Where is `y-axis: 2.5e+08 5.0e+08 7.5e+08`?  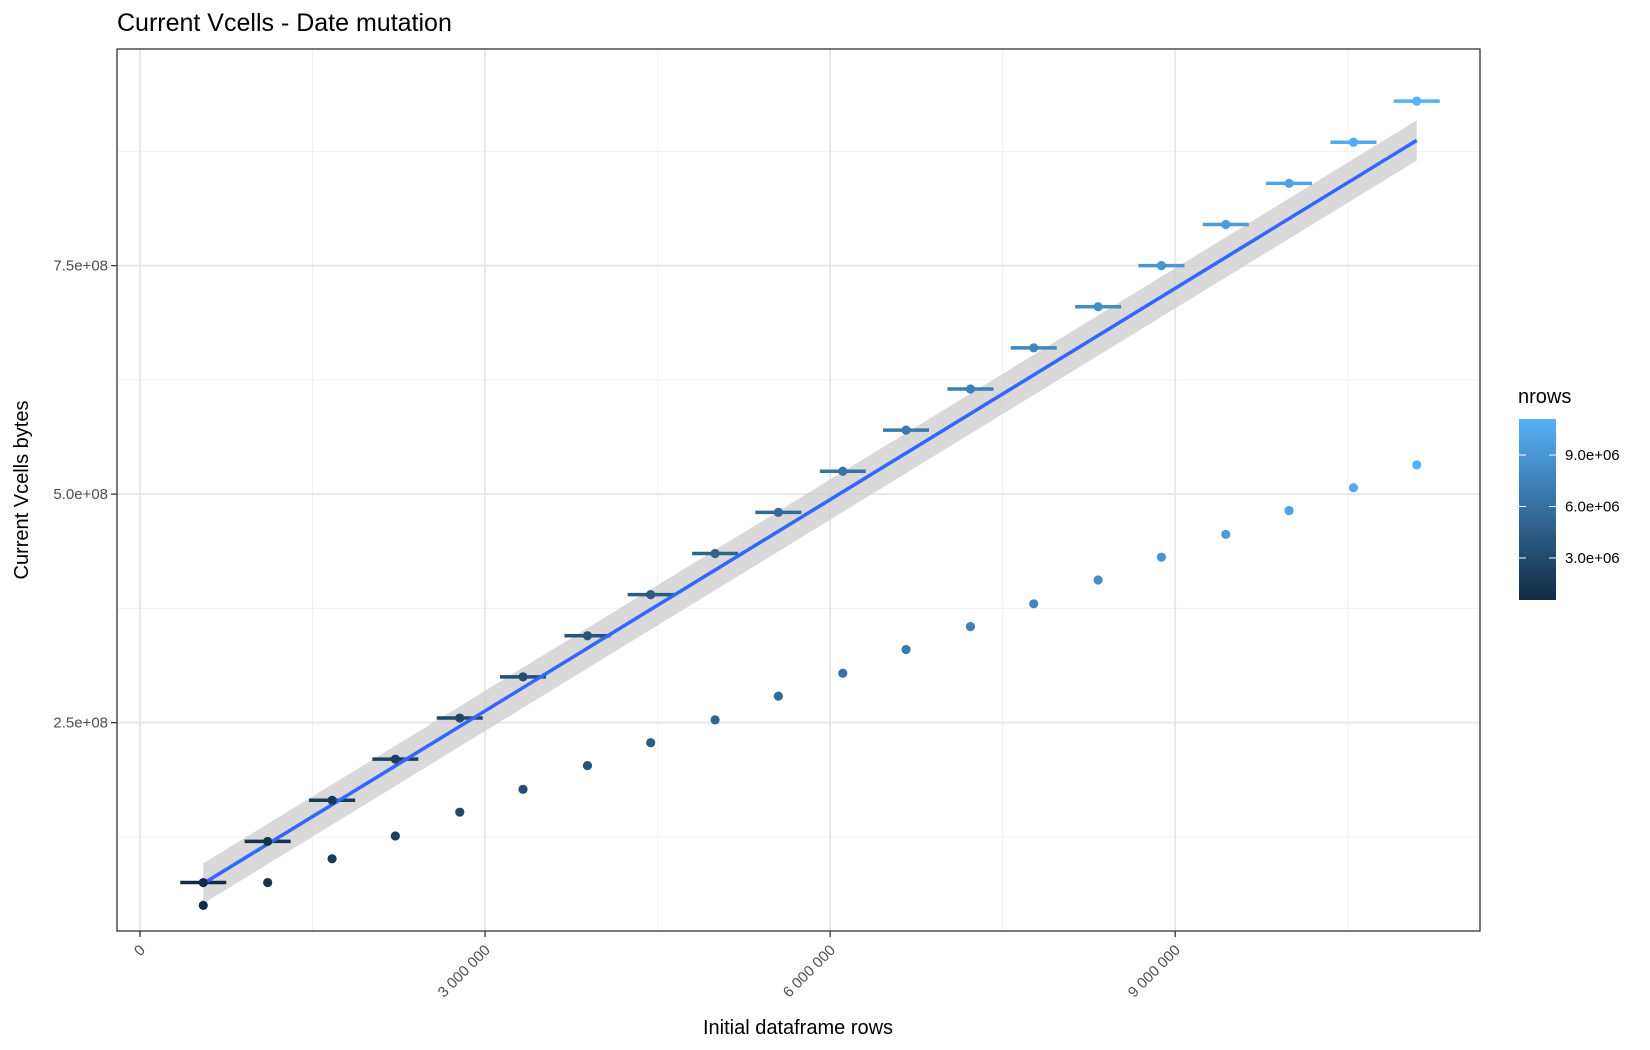 y-axis: 2.5e+08 5.0e+08 7.5e+08 is located at coordinates (85, 495).